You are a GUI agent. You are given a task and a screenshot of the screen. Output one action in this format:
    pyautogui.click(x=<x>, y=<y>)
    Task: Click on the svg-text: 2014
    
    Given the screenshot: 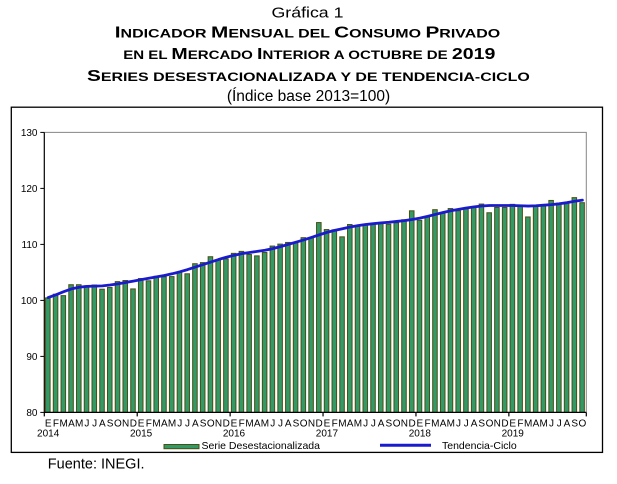 What is the action you would take?
    pyautogui.click(x=48, y=433)
    